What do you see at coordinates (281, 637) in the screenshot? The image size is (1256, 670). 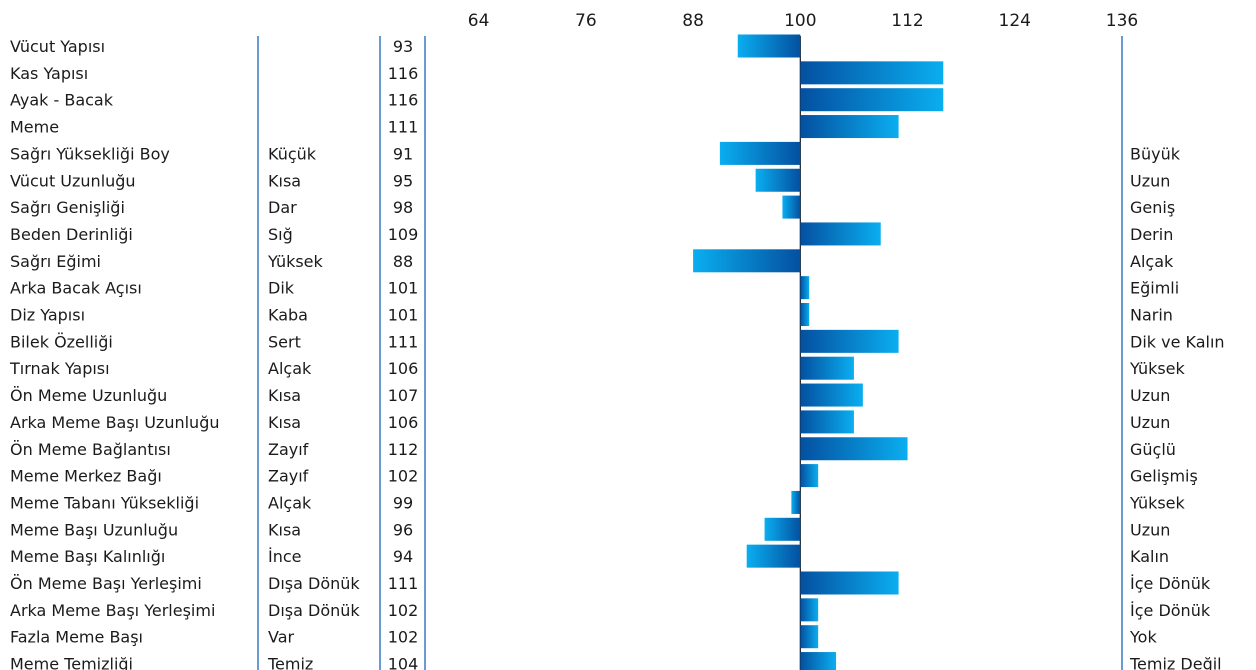 I see `low-end-label: Var` at bounding box center [281, 637].